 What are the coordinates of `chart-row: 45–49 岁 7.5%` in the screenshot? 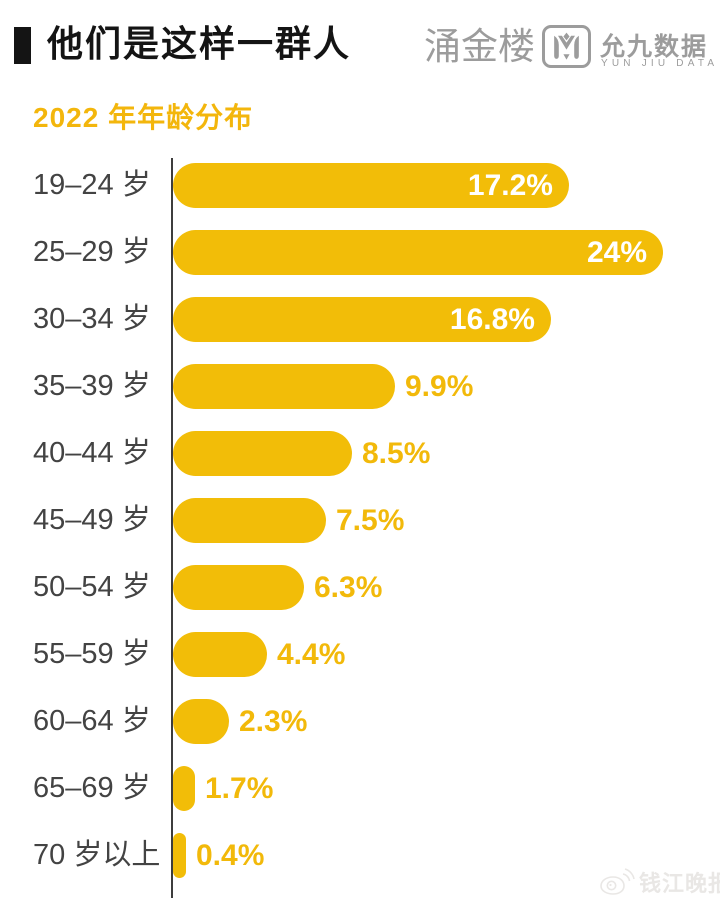 It's located at (360, 531).